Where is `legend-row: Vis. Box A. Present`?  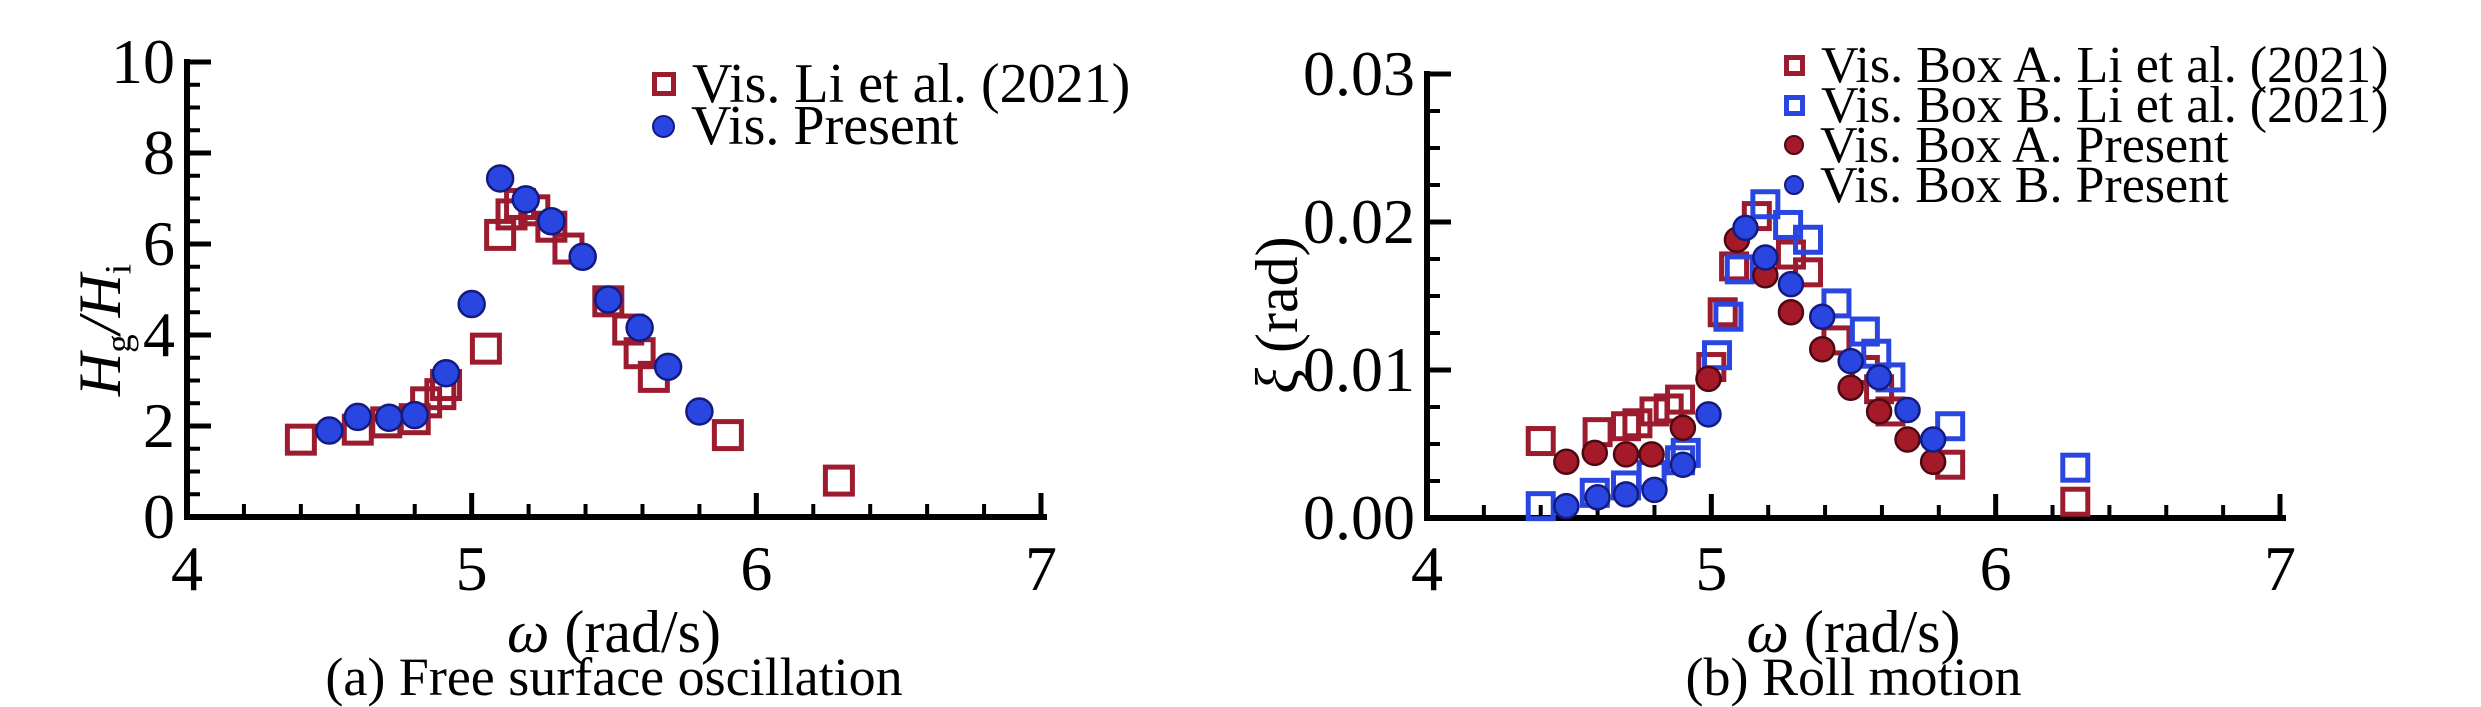
legend-row: Vis. Box A. Present is located at coordinates (2086, 145).